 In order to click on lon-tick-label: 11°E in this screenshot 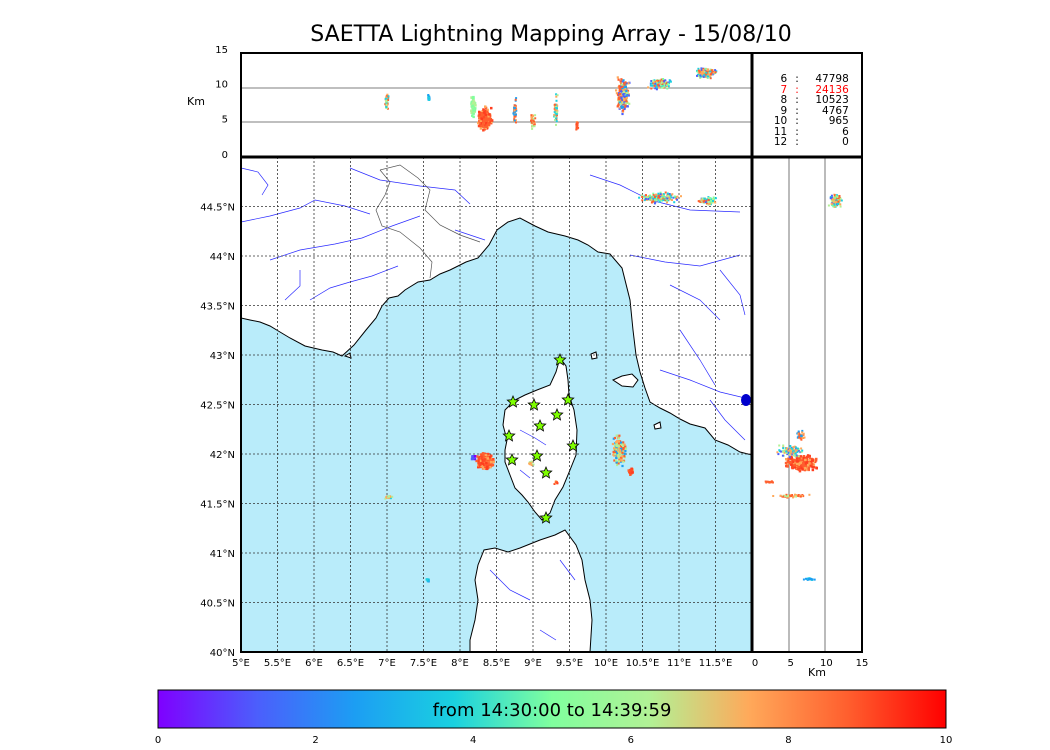, I will do `click(679, 663)`.